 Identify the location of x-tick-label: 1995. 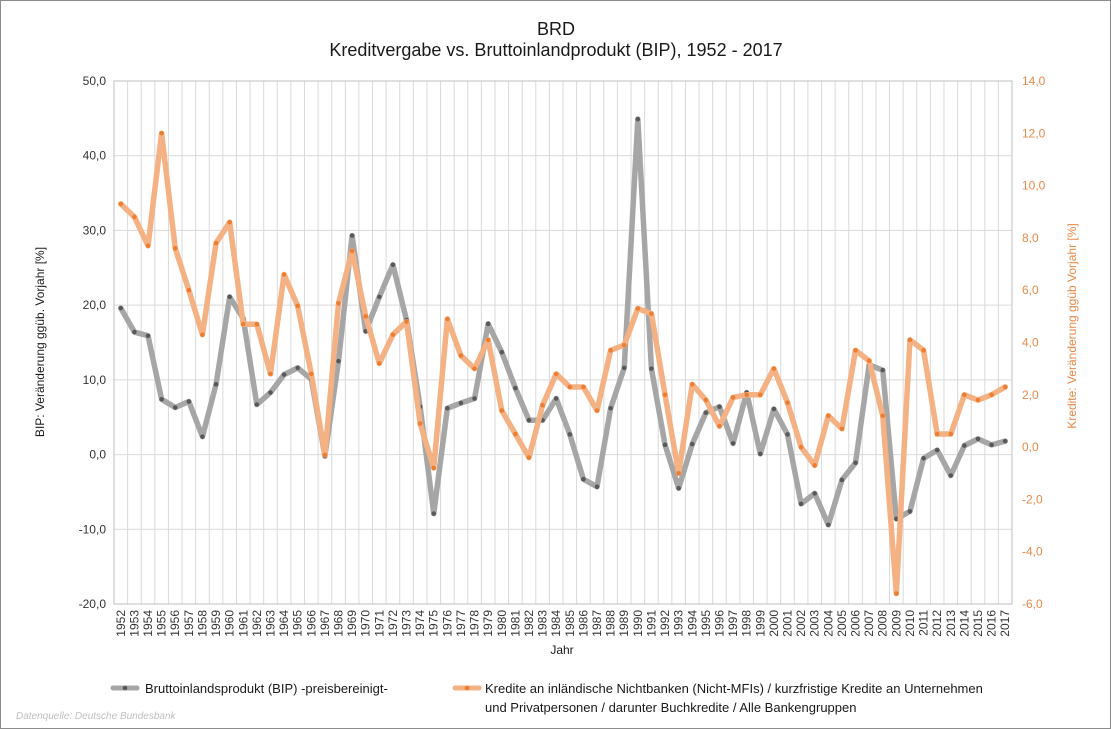
(706, 623).